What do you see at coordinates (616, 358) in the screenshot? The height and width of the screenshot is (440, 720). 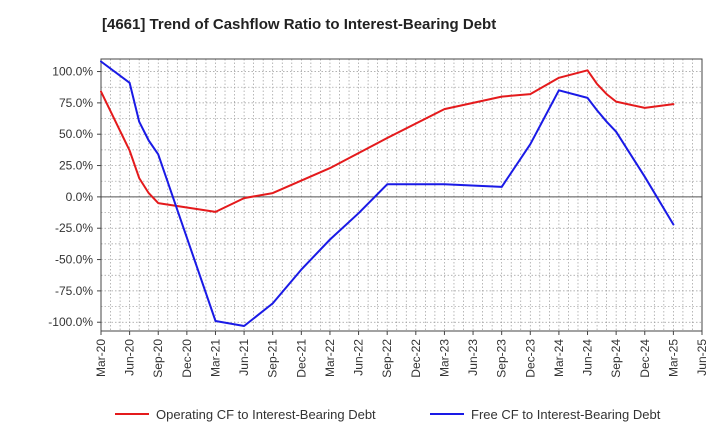 I see `x-tick-label: Sep-24` at bounding box center [616, 358].